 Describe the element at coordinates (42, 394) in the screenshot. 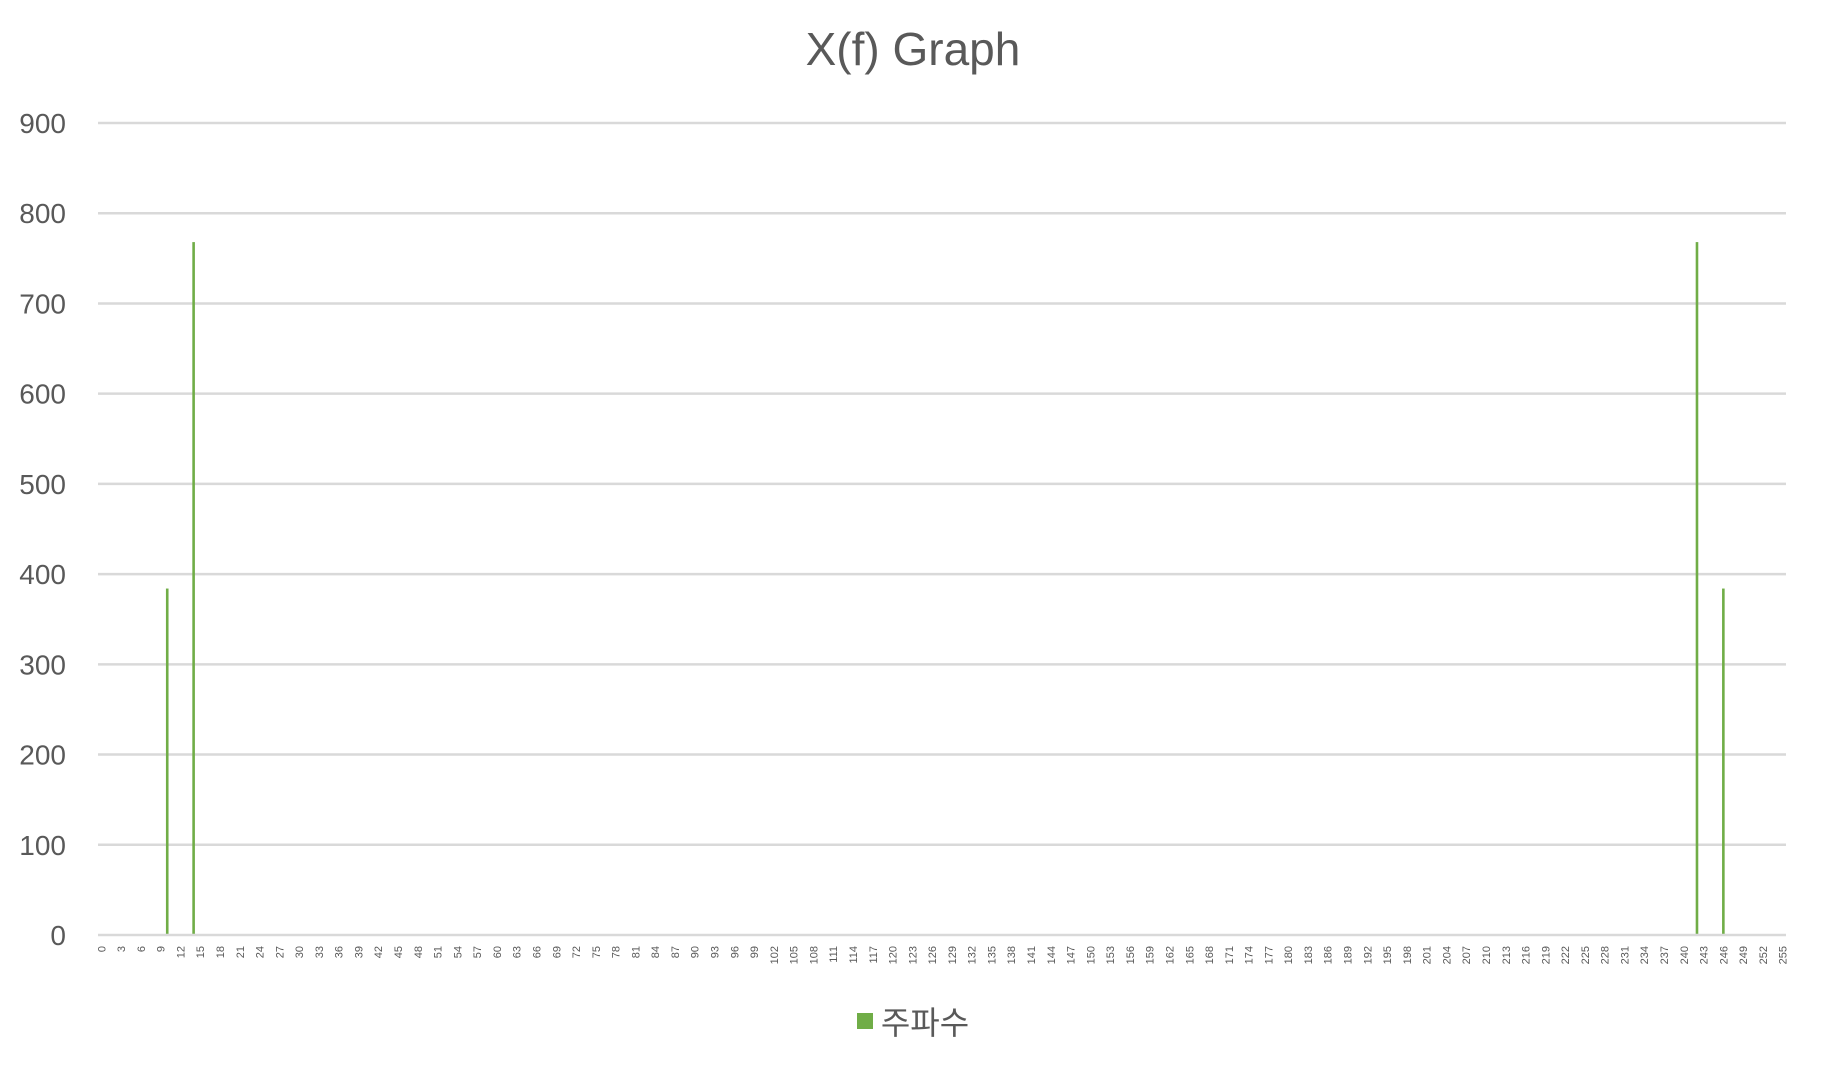

I see `y-tick-label-600: 600` at that location.